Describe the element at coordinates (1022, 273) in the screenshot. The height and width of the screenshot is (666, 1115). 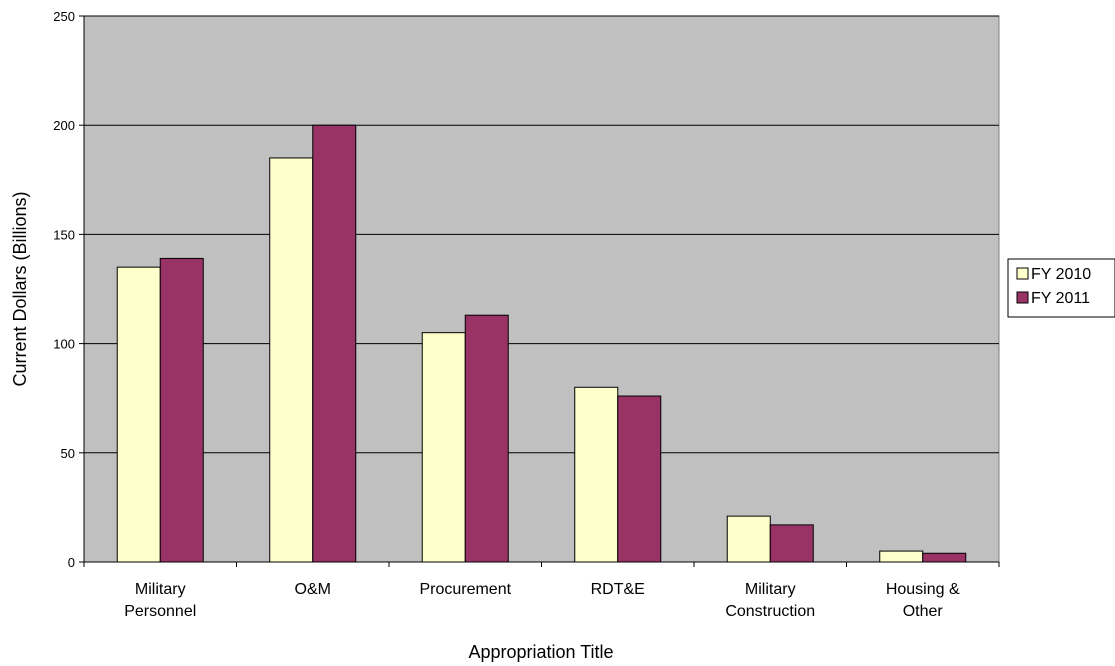
I see `legend-swatch-fy2010` at that location.